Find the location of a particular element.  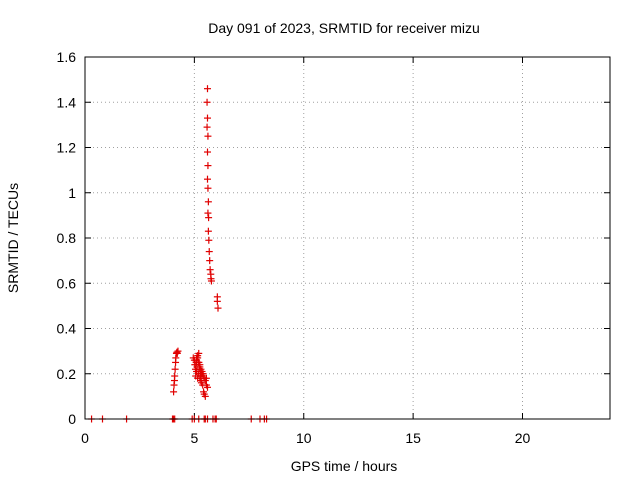

x-tick-labels: 0 5 10 15 20 is located at coordinates (305, 438).